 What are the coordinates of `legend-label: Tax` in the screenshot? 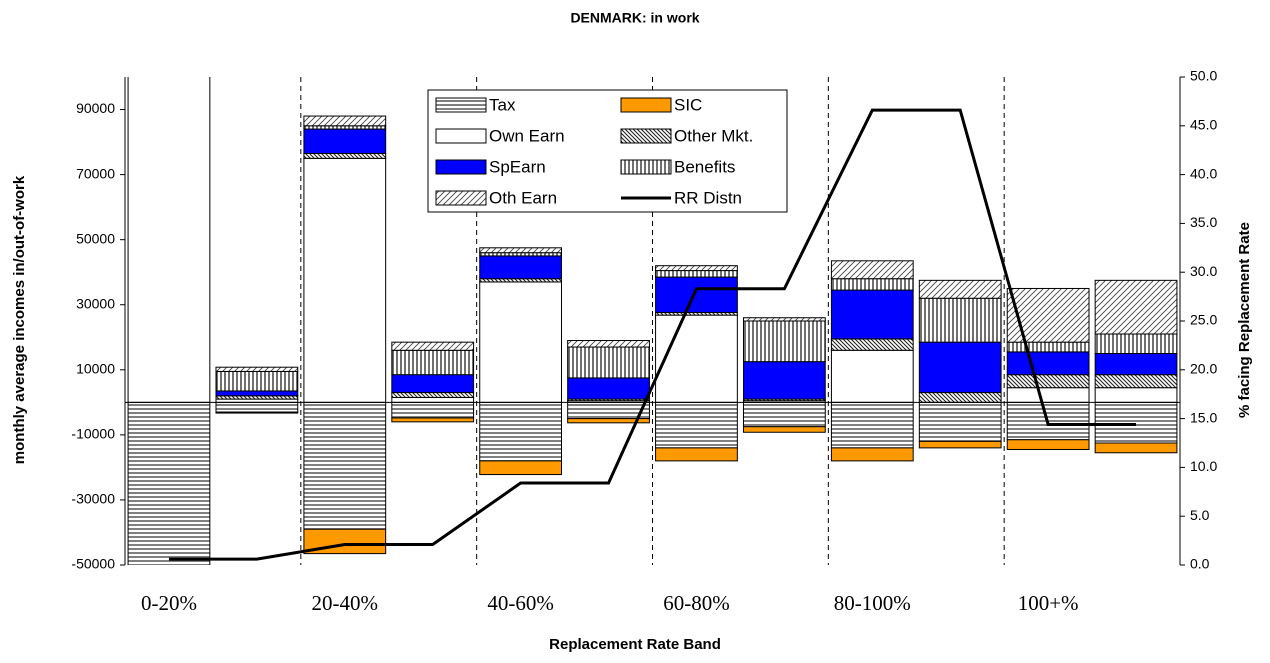 It's located at (502, 104).